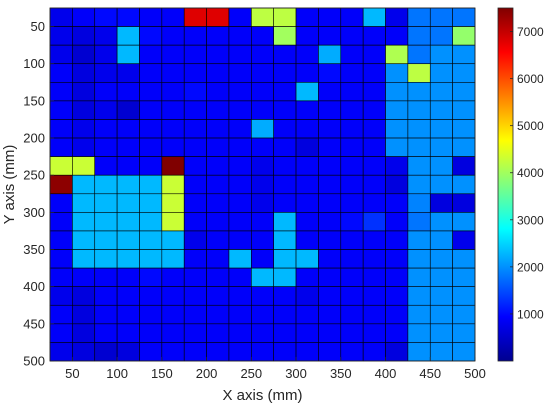 The height and width of the screenshot is (408, 550). Describe the element at coordinates (530, 314) in the screenshot. I see `colorbar-tick-label: 1000` at that location.